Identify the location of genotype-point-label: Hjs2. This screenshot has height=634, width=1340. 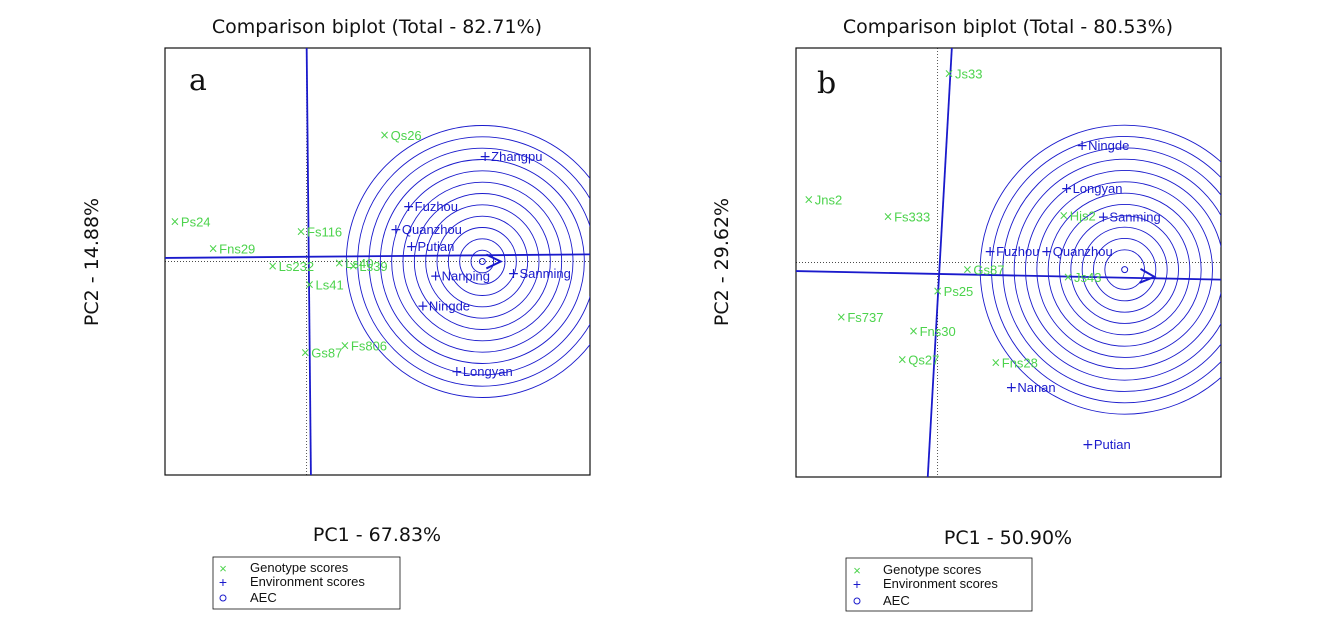
(1083, 215).